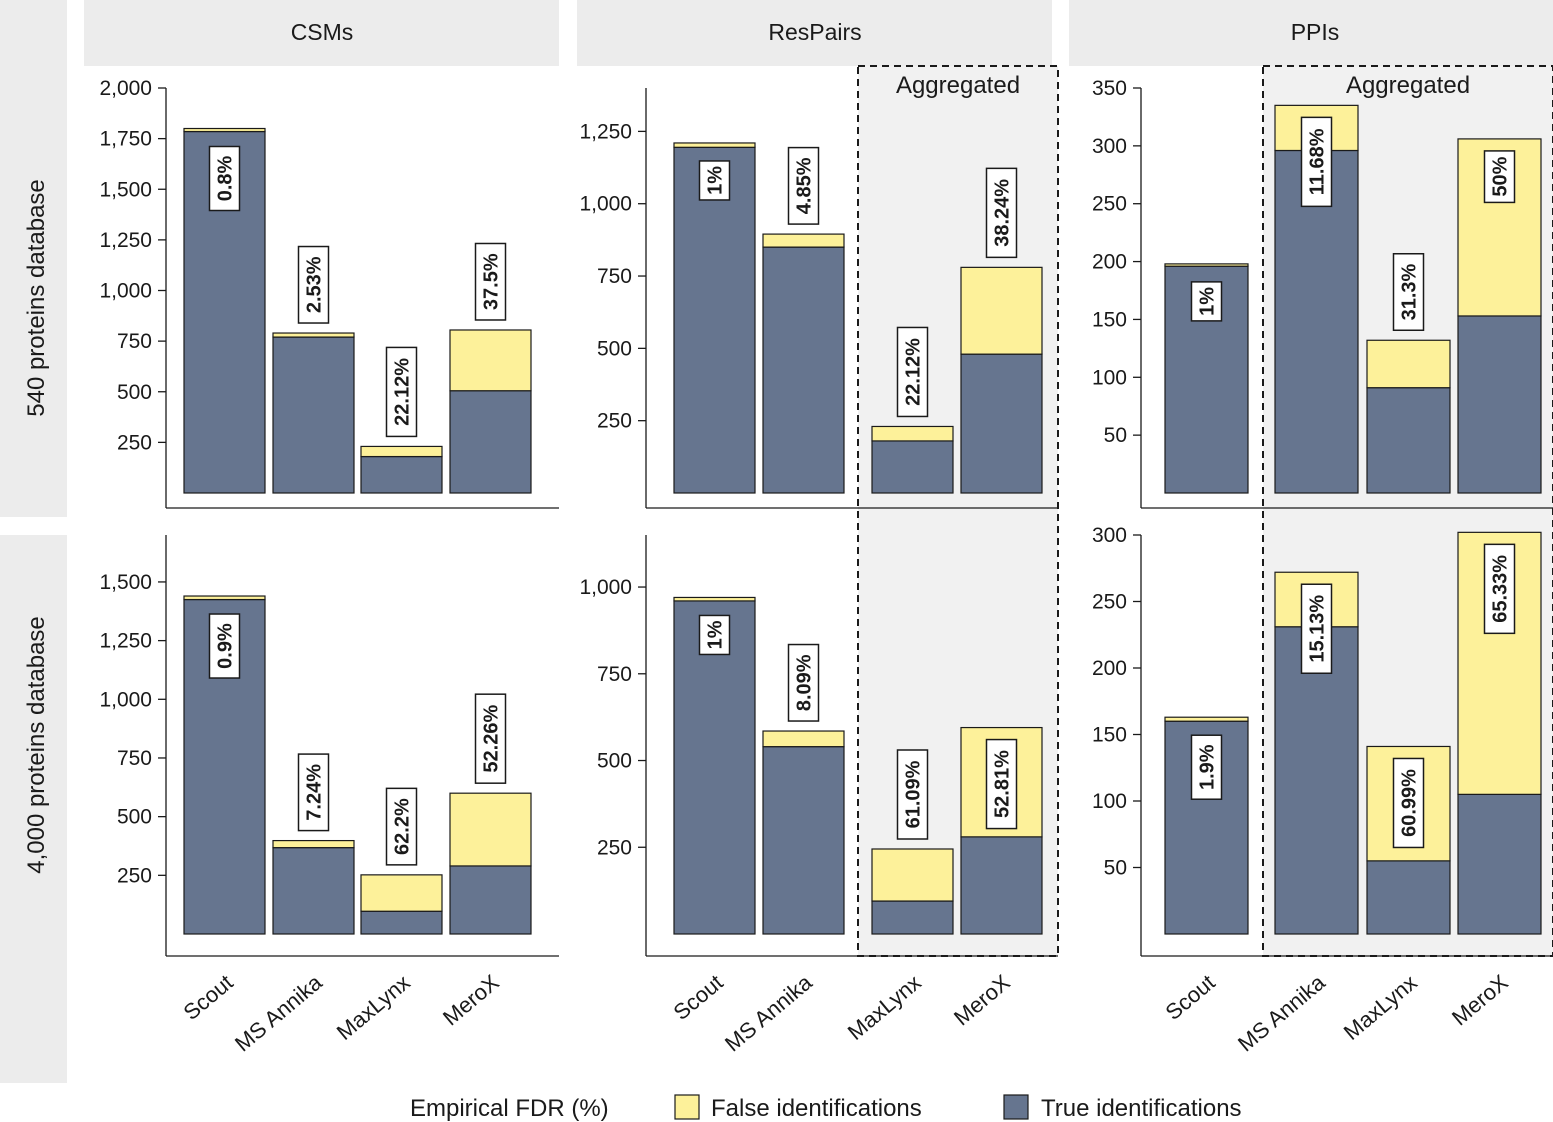  What do you see at coordinates (1109, 801) in the screenshot?
I see `panel-ppis-4000-ytick-label: 100` at bounding box center [1109, 801].